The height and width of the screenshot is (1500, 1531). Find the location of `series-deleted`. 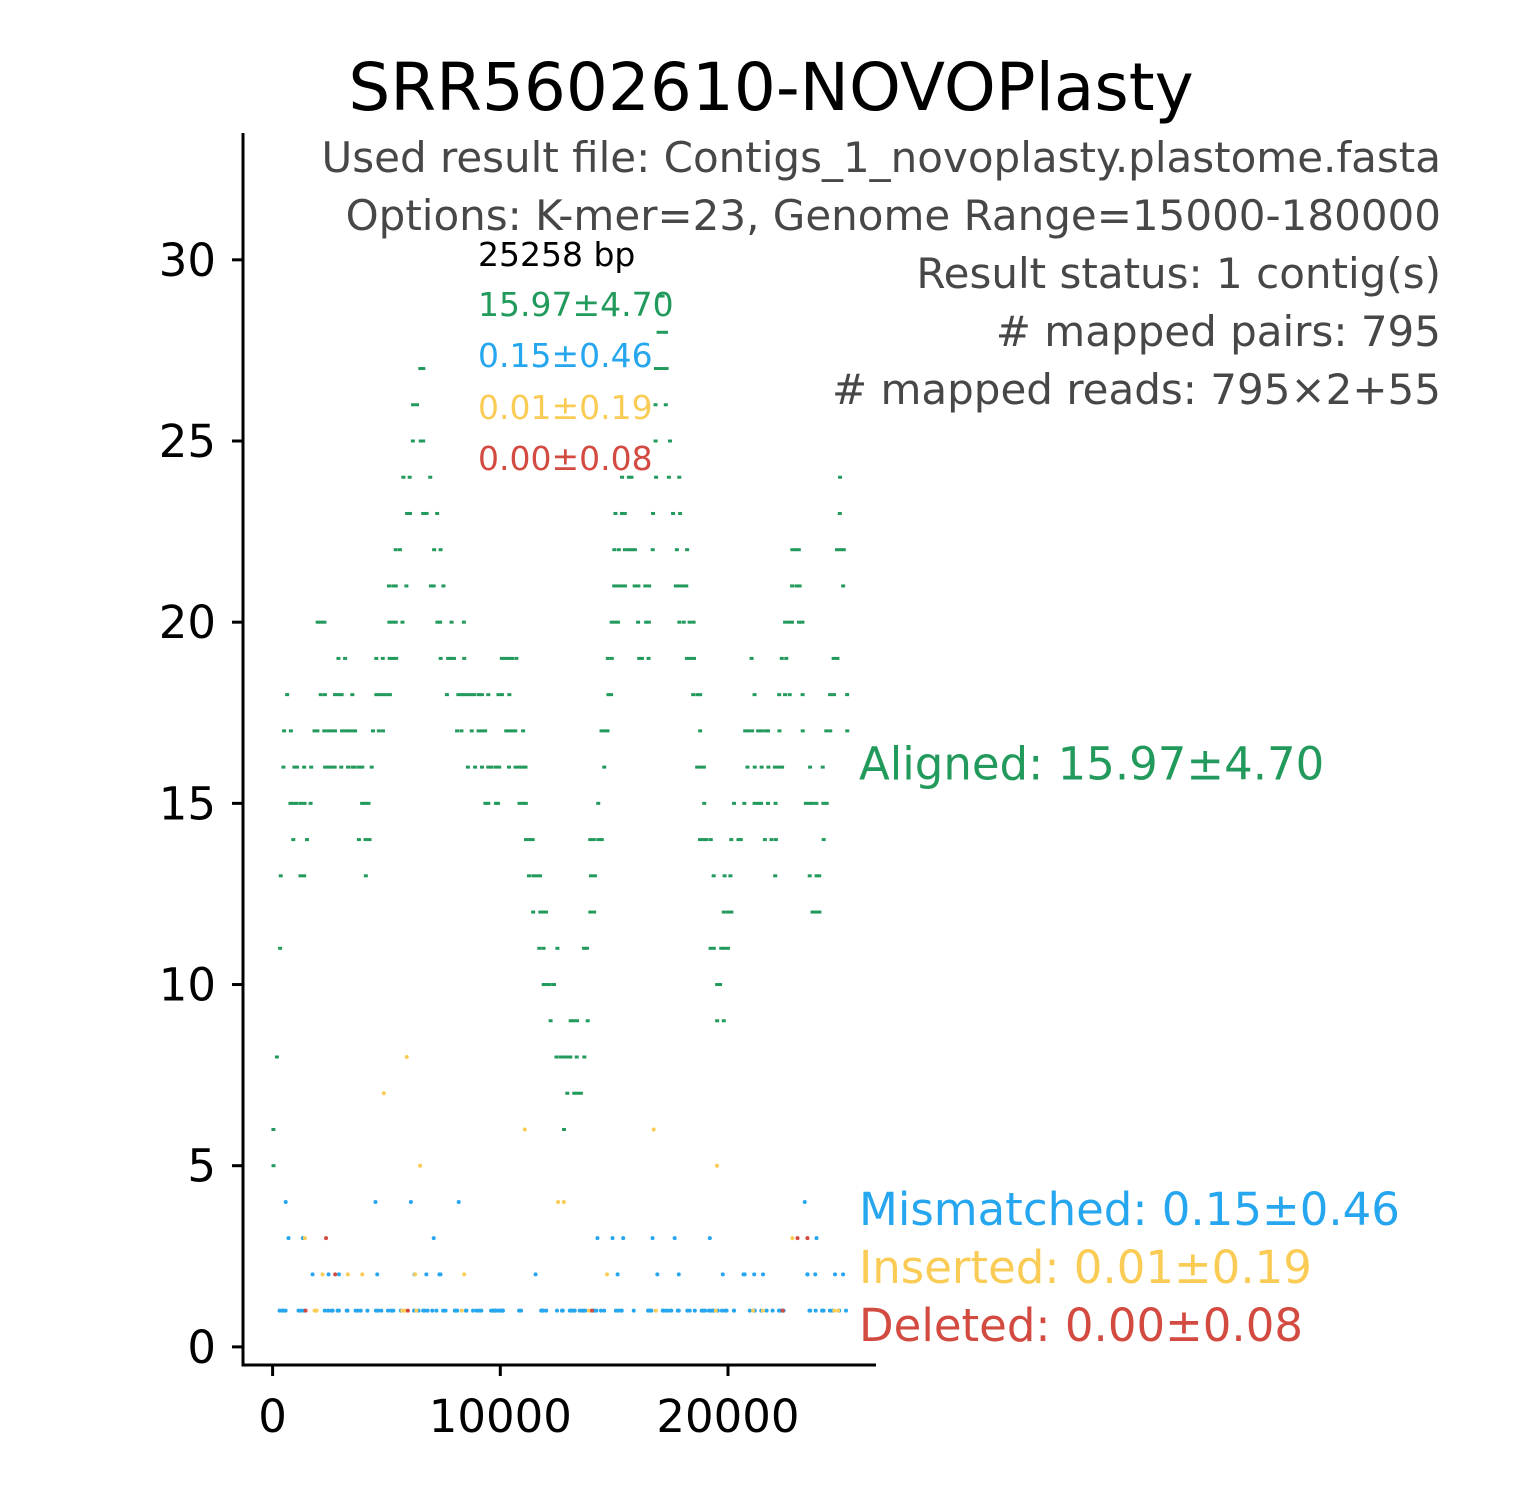

series-deleted is located at coordinates (556, 1274).